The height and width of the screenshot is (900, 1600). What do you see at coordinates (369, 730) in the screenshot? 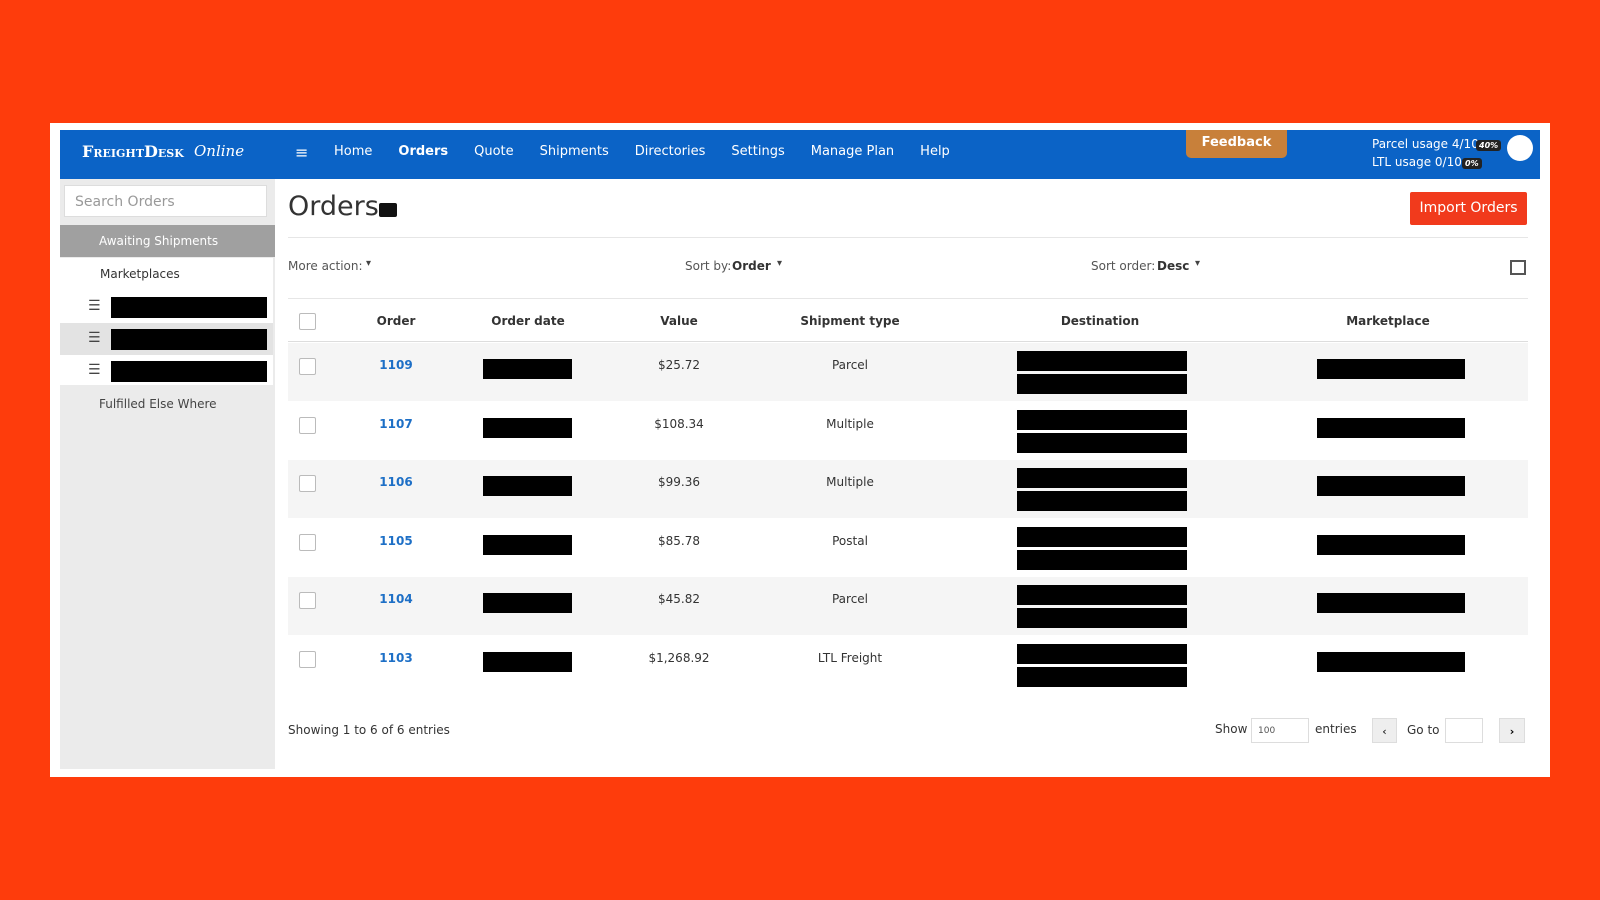
I see `entries-info: Showing 1 to 6 of 6 entries` at bounding box center [369, 730].